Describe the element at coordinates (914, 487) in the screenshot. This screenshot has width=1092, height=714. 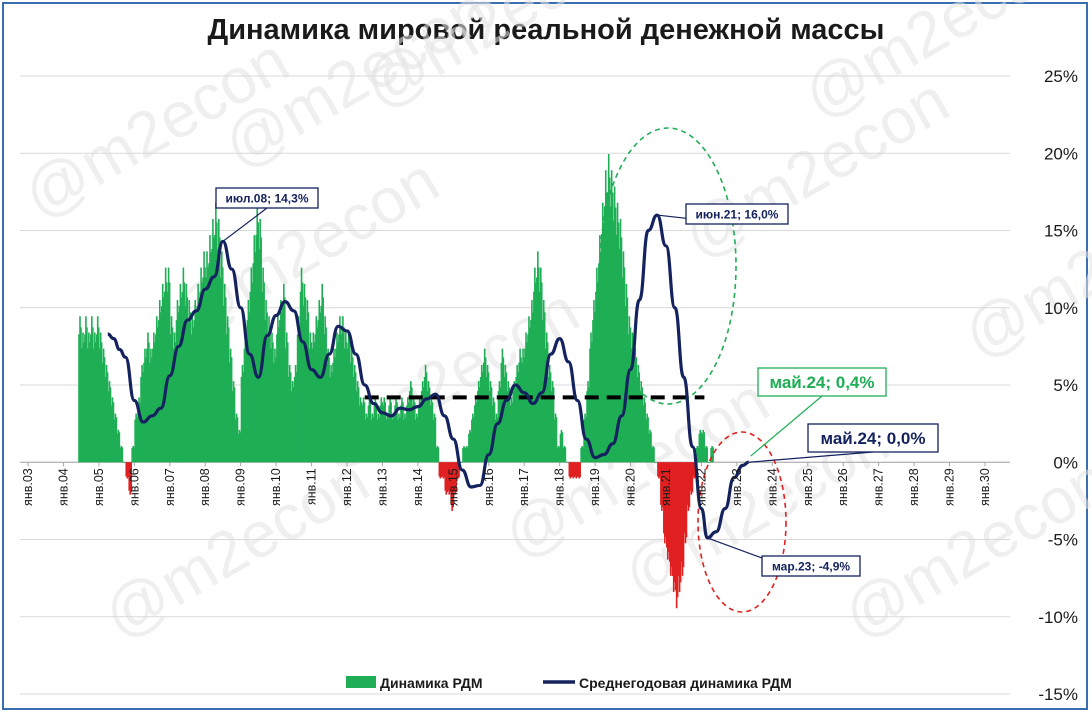
I see `x-tick-label: янв.28` at that location.